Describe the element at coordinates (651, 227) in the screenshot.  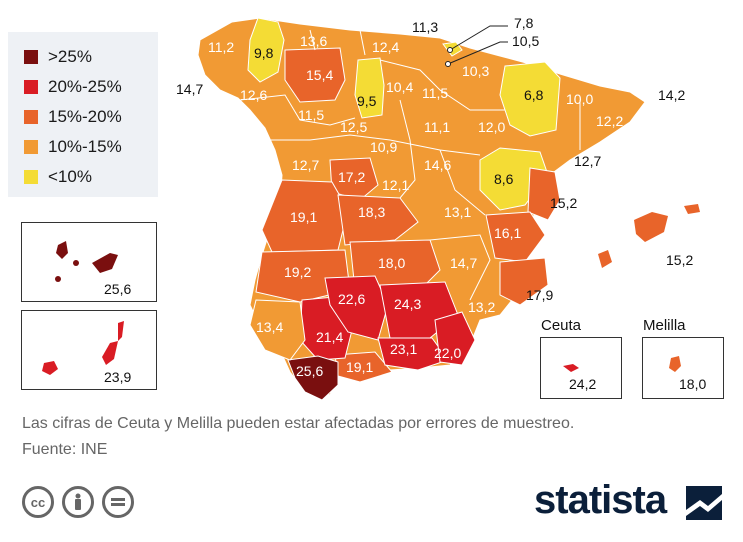
I see `region-baleares-mallorca` at that location.